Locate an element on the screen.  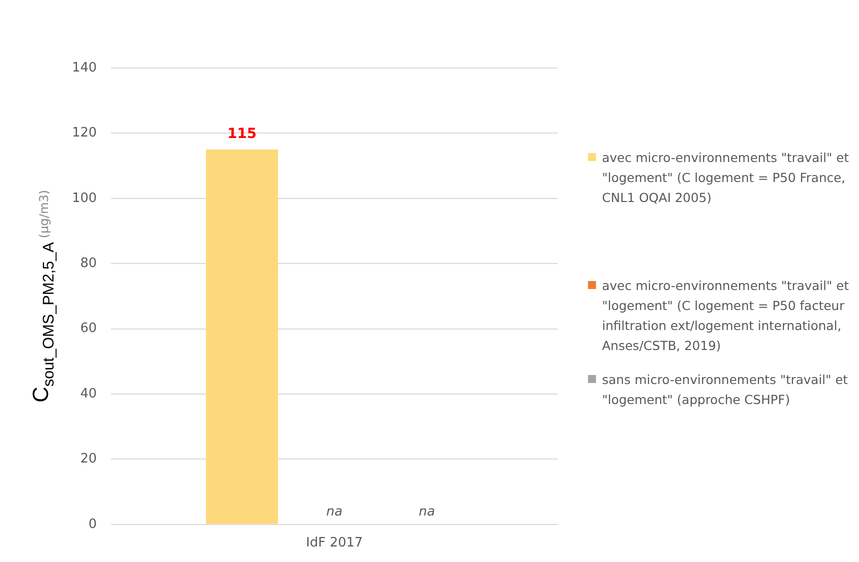
y-axis-title: Csout_OMS_PM2,5_A (µg/m3) is located at coordinates (43, 296).